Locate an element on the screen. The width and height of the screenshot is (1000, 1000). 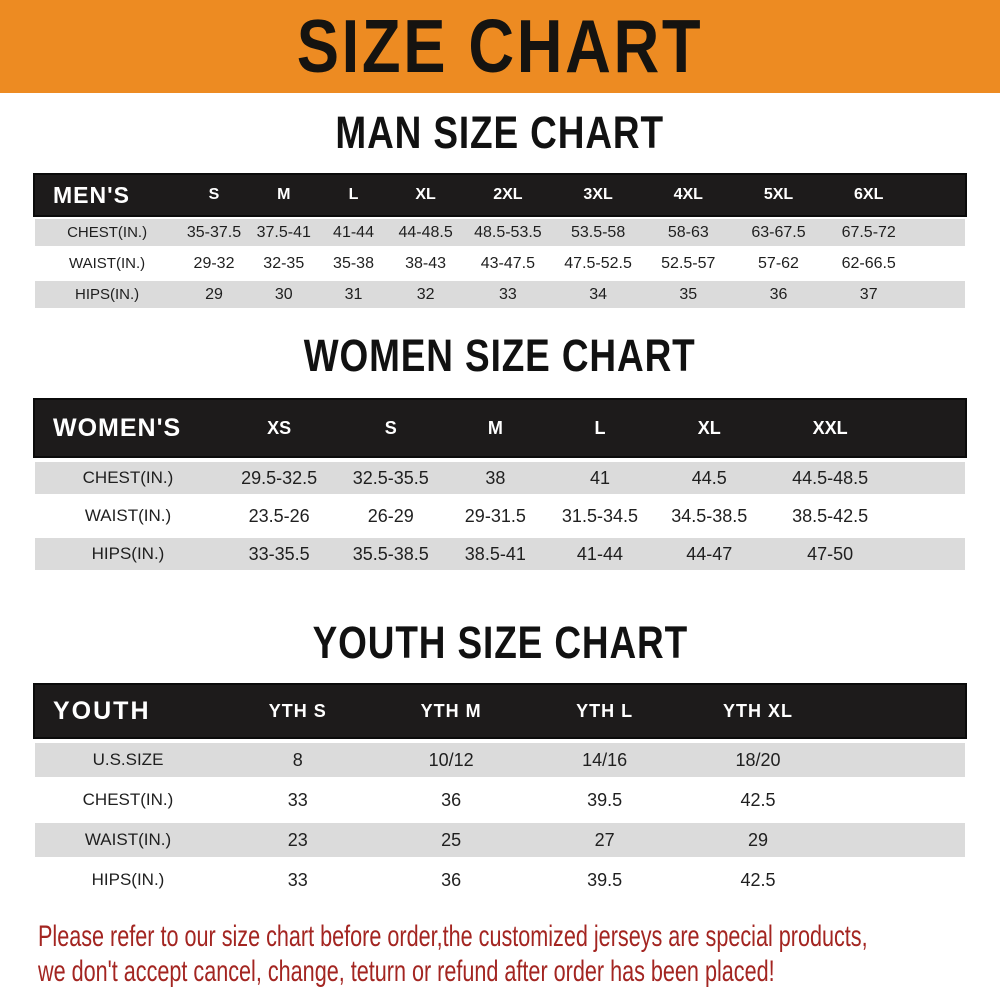
value-cell: 29-31.5 is located at coordinates (495, 516).